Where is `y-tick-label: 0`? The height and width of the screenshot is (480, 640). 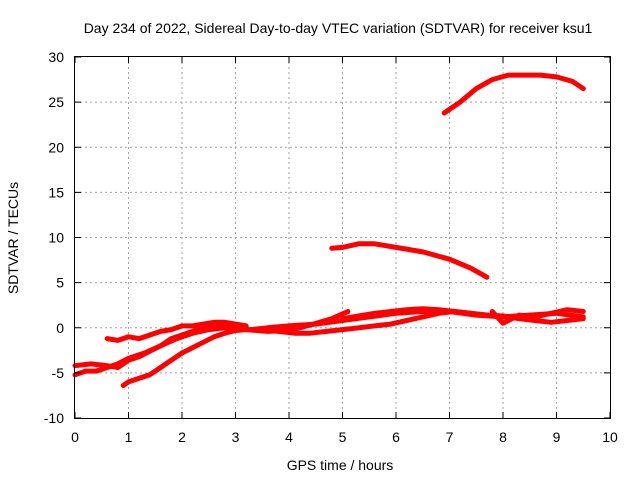
y-tick-label: 0 is located at coordinates (60, 328).